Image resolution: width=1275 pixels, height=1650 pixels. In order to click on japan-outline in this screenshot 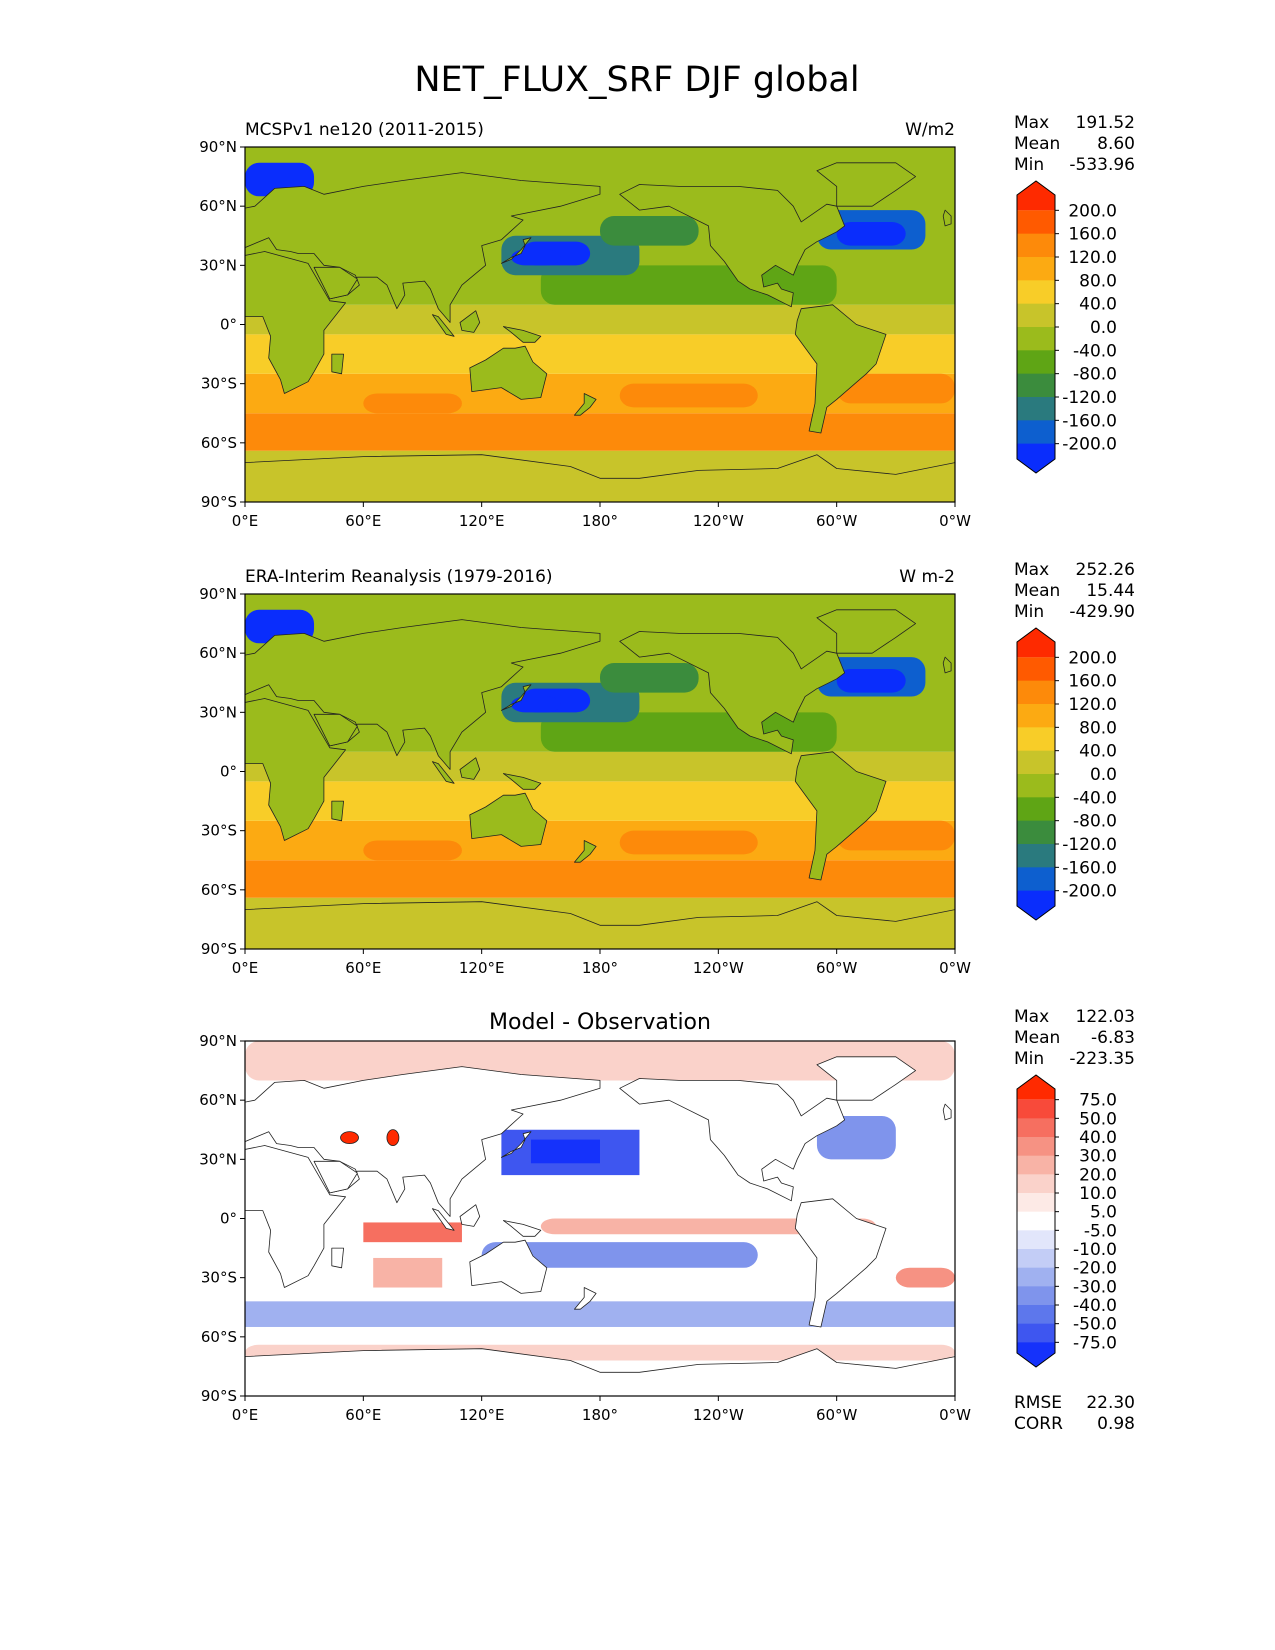, I will do `click(516, 697)`.